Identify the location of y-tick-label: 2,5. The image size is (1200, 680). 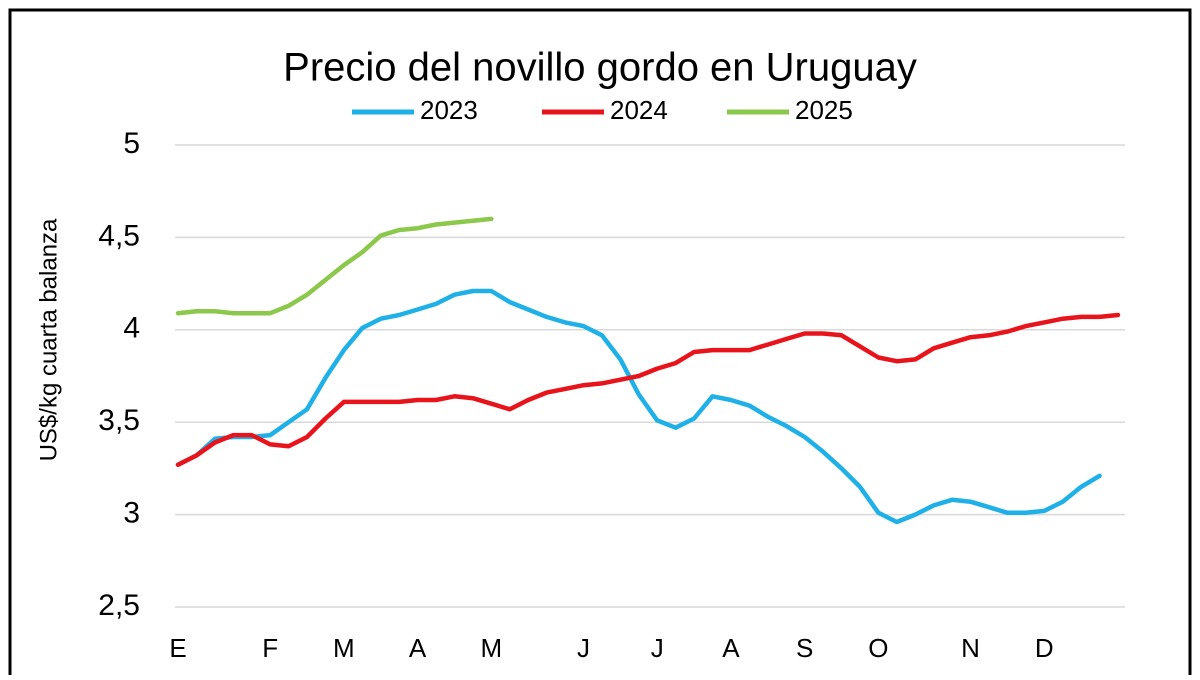
(119, 605).